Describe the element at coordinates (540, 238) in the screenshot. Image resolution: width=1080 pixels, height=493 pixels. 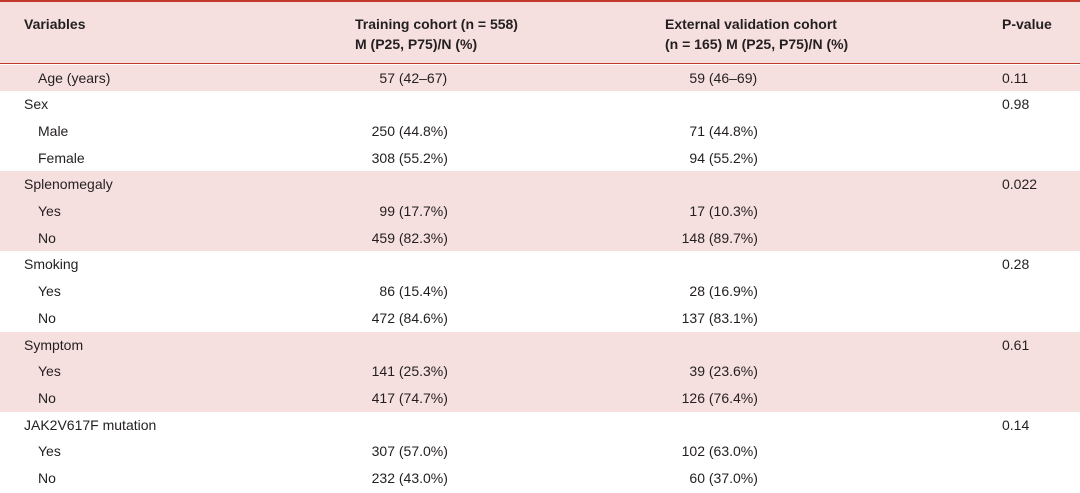
I see `table-row: No 459 (82.3%) 148 (89.7%)` at that location.